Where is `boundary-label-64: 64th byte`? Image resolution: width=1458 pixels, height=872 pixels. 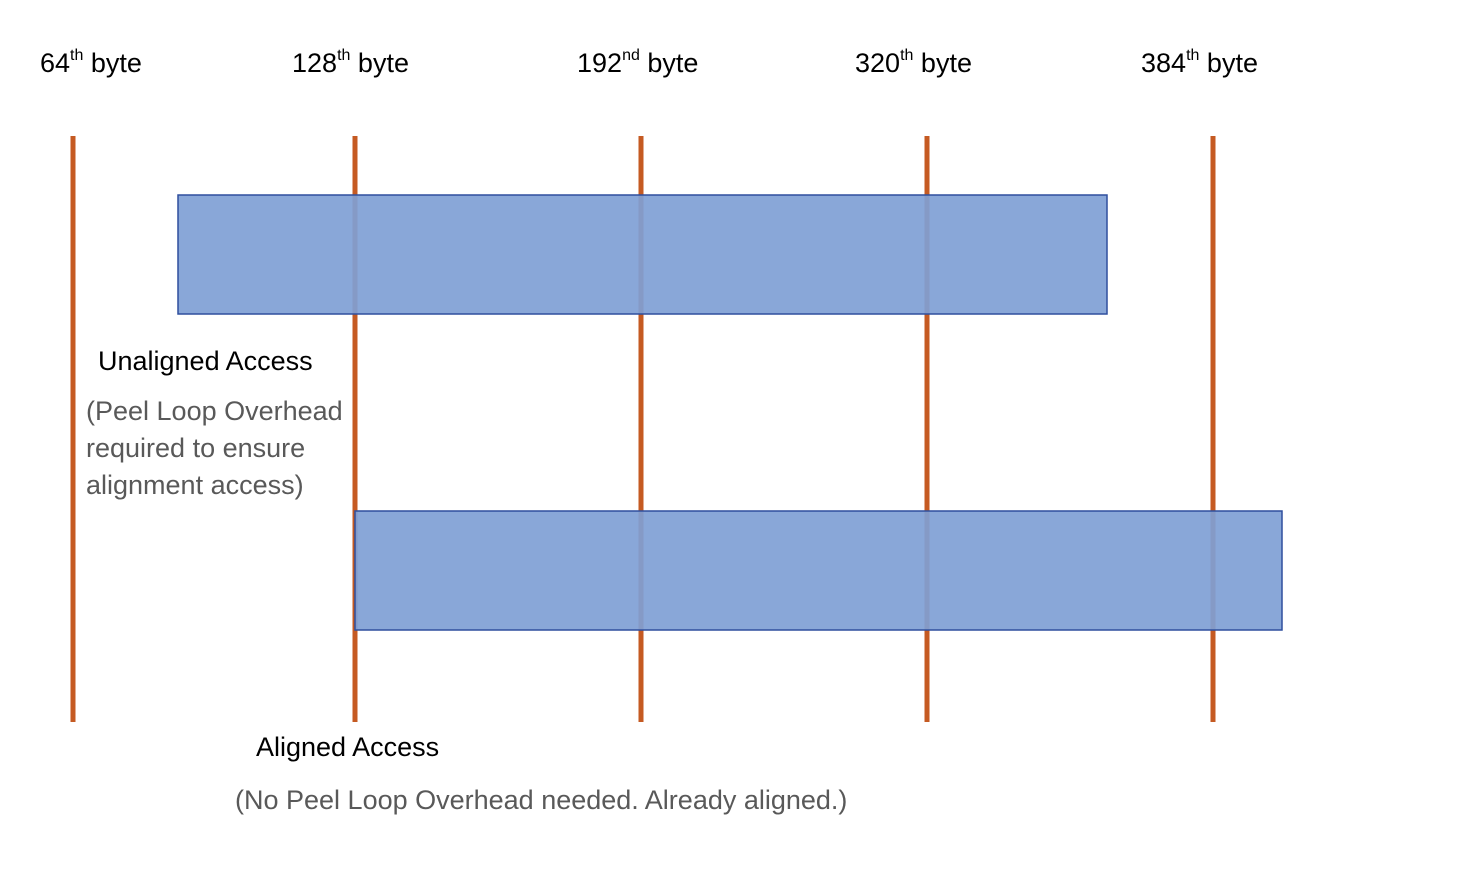 boundary-label-64: 64th byte is located at coordinates (91, 63).